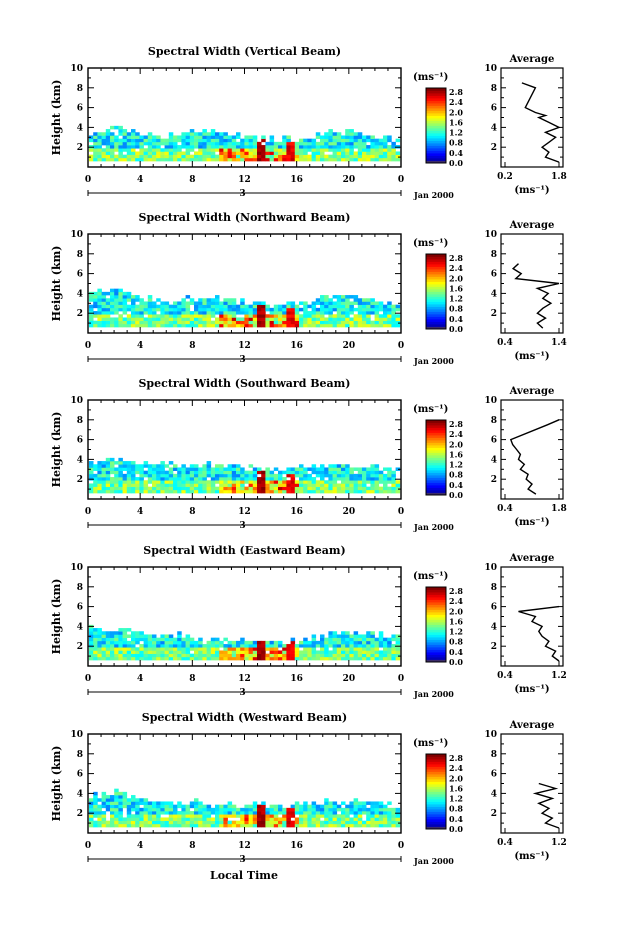 This screenshot has height=929, width=624. What do you see at coordinates (430, 409) in the screenshot?
I see `colorbar-unit-label: (ms⁻¹)` at bounding box center [430, 409].